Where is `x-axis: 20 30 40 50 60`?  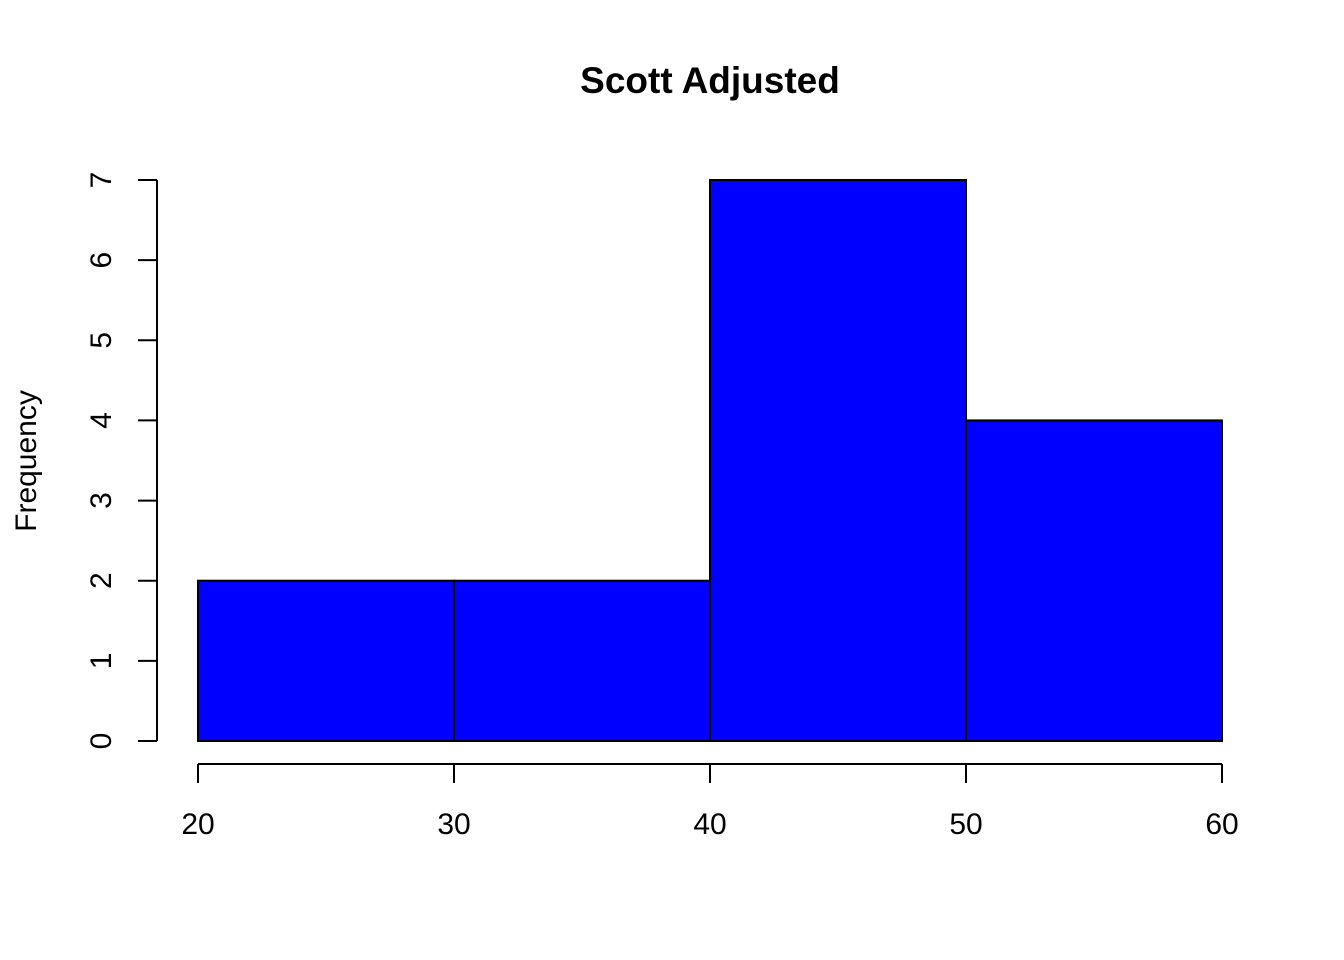
x-axis: 20 30 40 50 60 is located at coordinates (710, 802).